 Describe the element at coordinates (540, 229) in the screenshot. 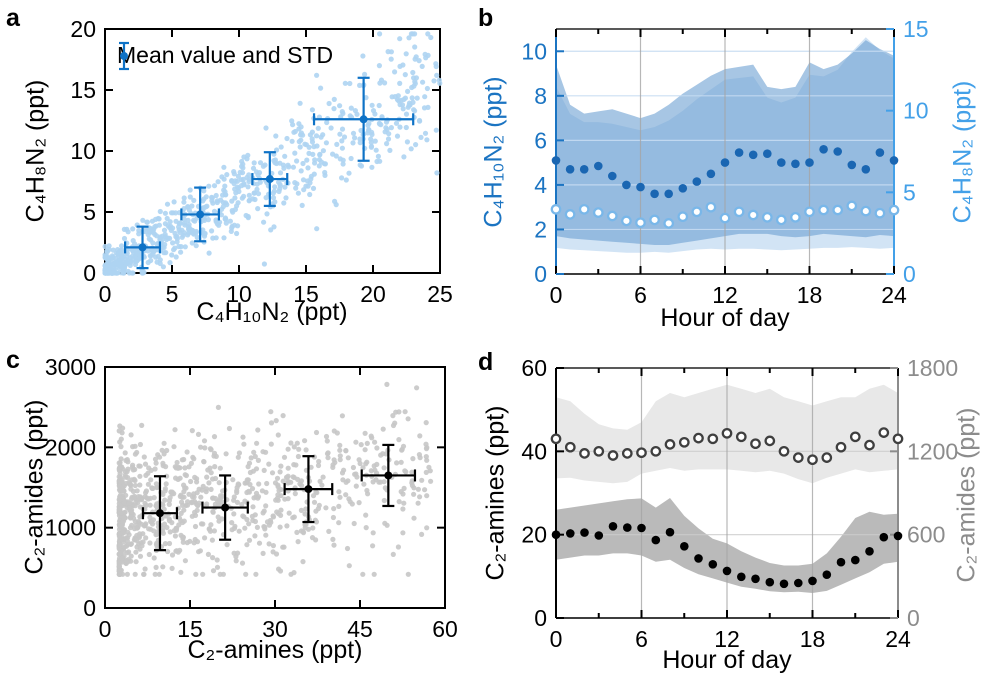

I see `svg-text: 2` at that location.